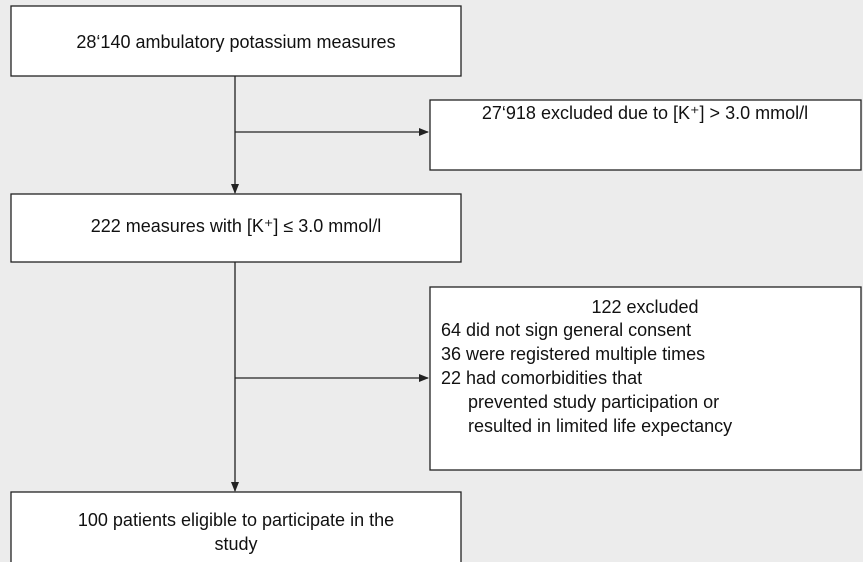 This screenshot has height=562, width=863. I want to click on box-label: 28‘140 ambulatory potassium measures, so click(235, 42).